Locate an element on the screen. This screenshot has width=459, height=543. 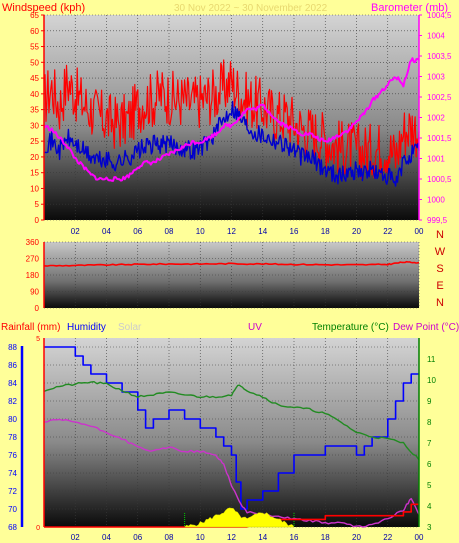
solar-area is located at coordinates (239, 517).